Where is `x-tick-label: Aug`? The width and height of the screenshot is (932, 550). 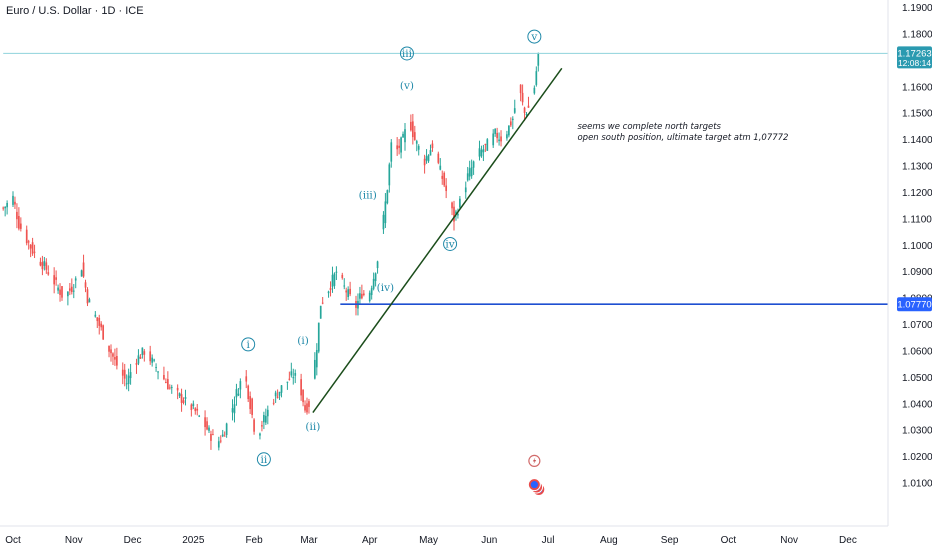 x-tick-label: Aug is located at coordinates (609, 540).